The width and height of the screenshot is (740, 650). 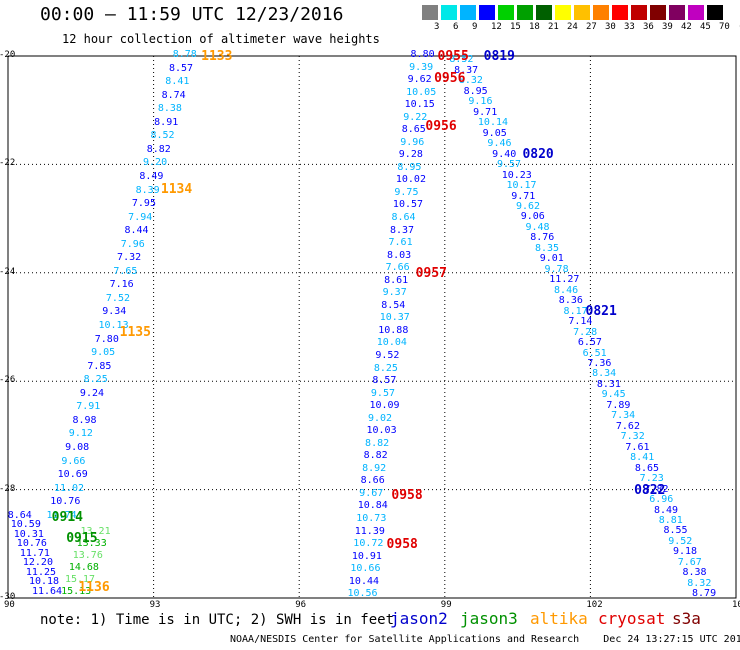 What do you see at coordinates (559, 618) in the screenshot?
I see `satellite-legend-item: altika` at bounding box center [559, 618].